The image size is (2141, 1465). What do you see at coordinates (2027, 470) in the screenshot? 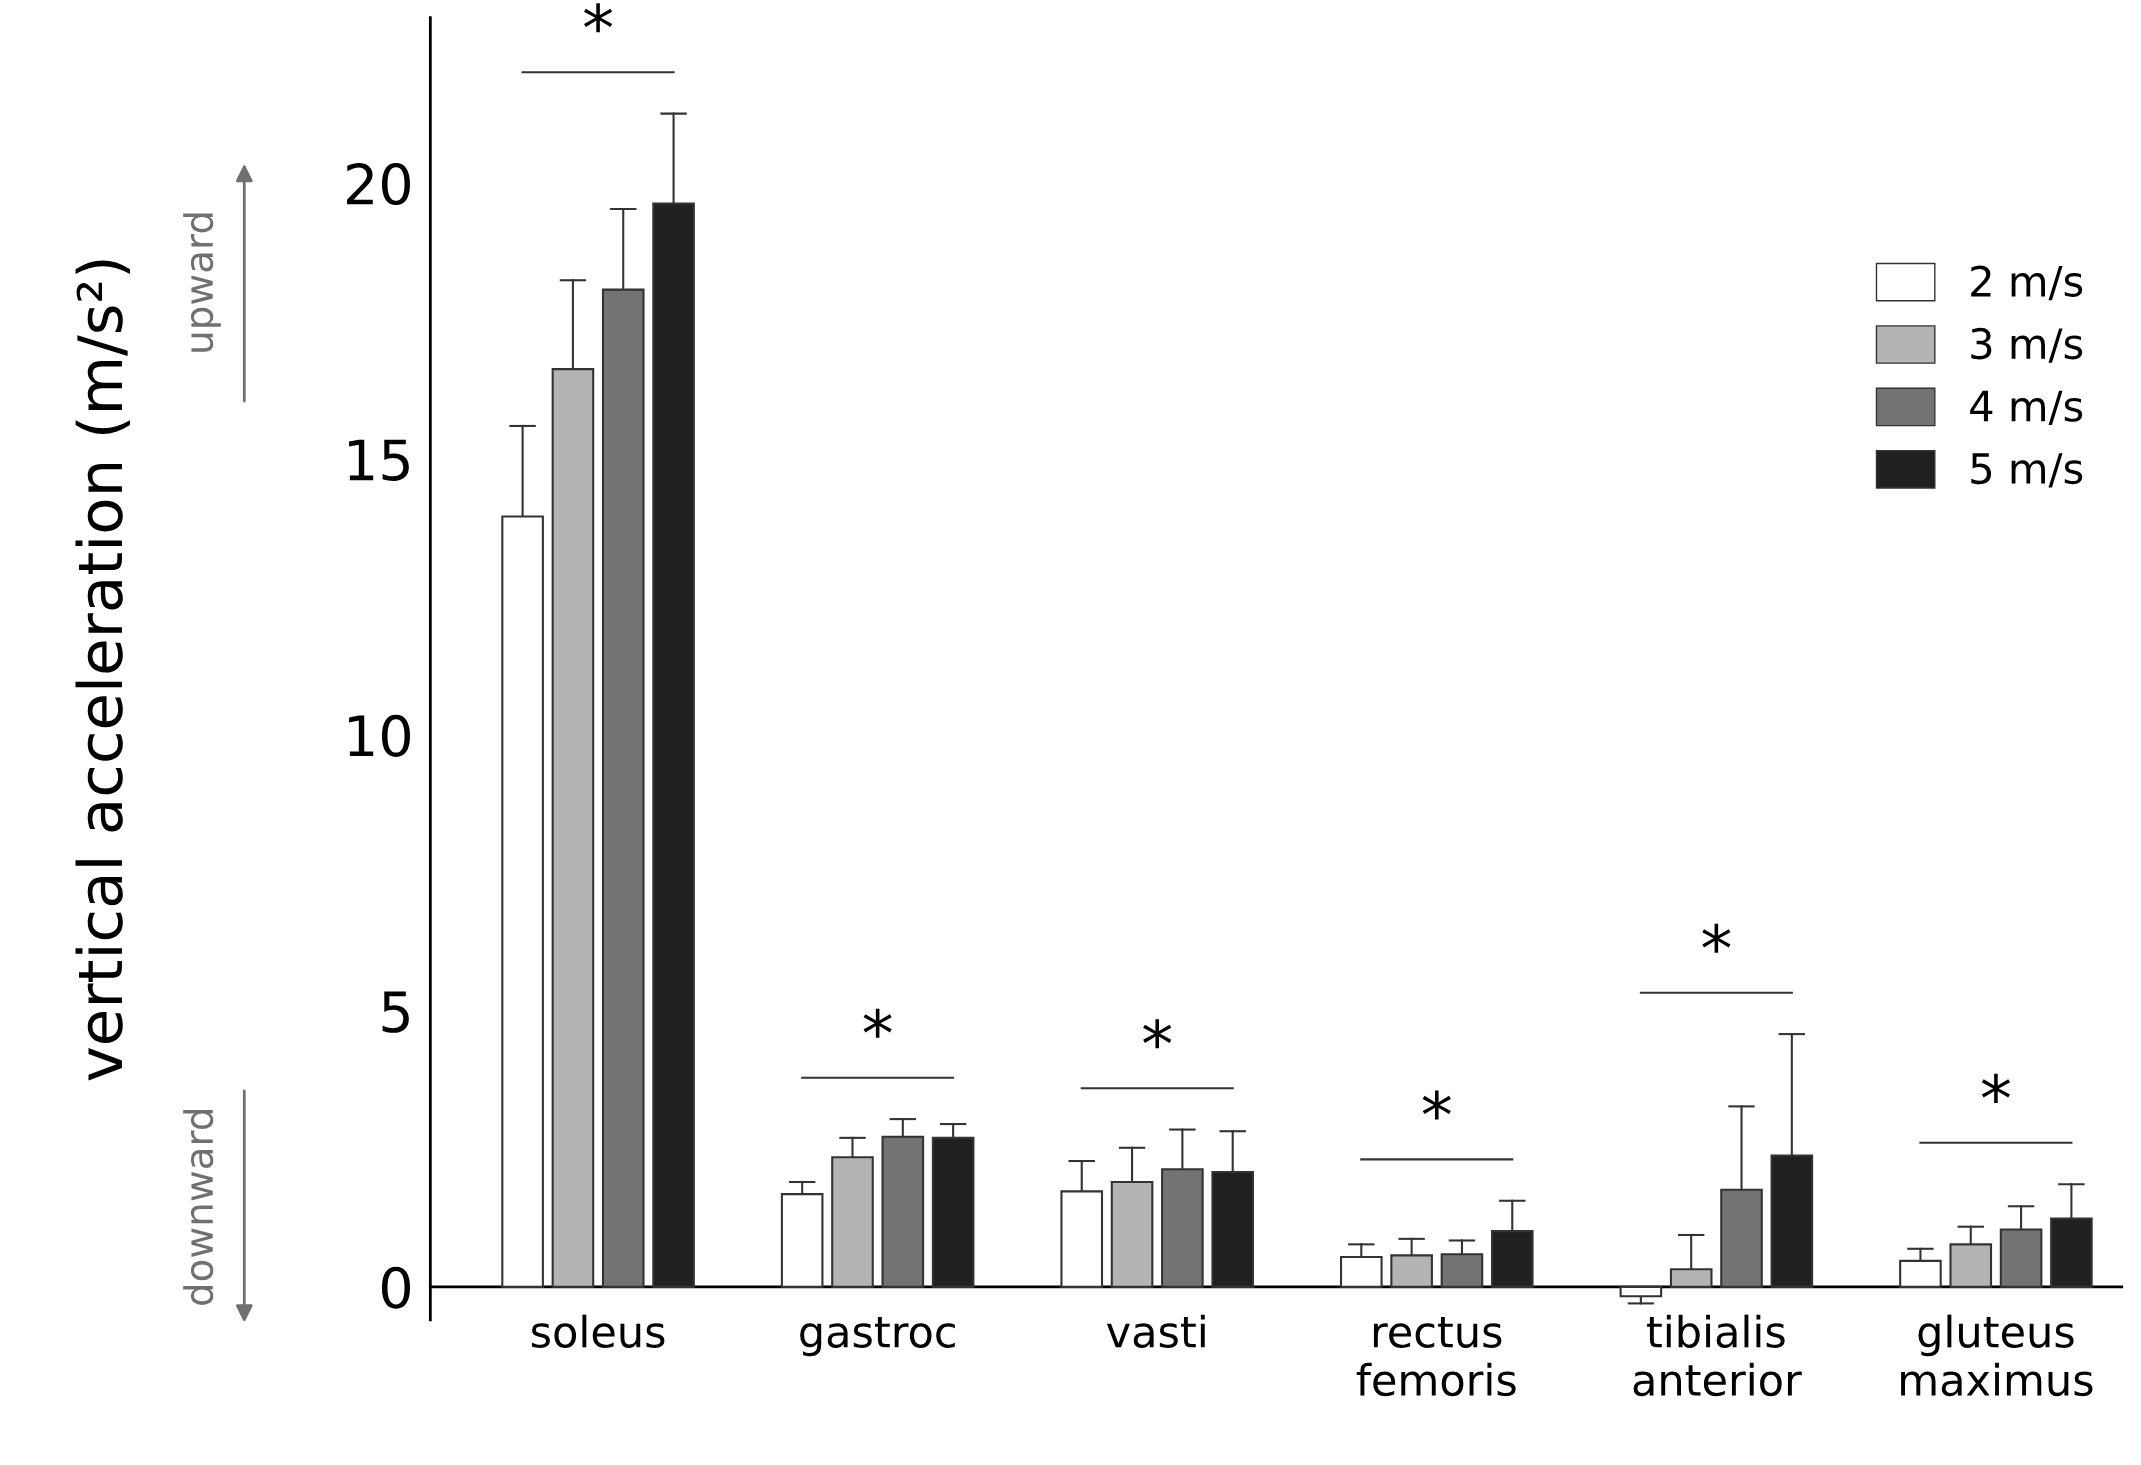
I see `legend-label: 5 m/s` at bounding box center [2027, 470].